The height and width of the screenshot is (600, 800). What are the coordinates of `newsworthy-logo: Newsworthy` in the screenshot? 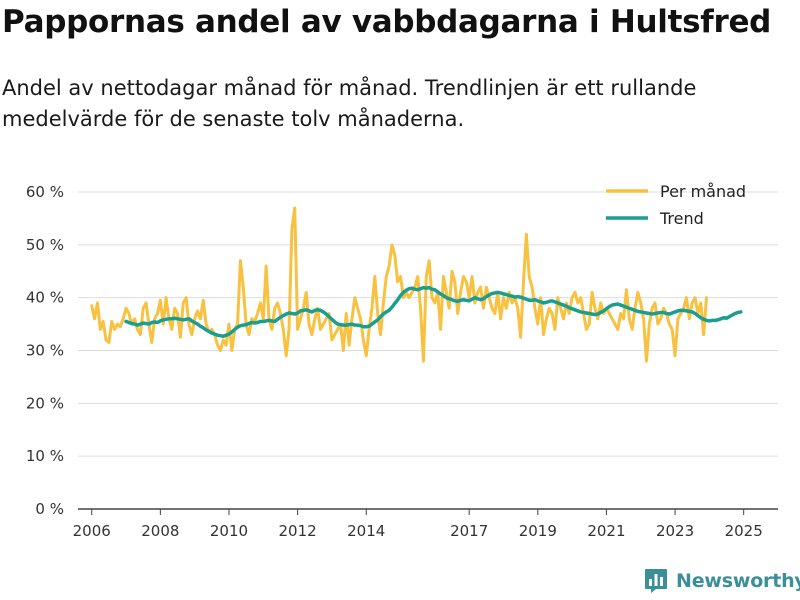 It's located at (722, 581).